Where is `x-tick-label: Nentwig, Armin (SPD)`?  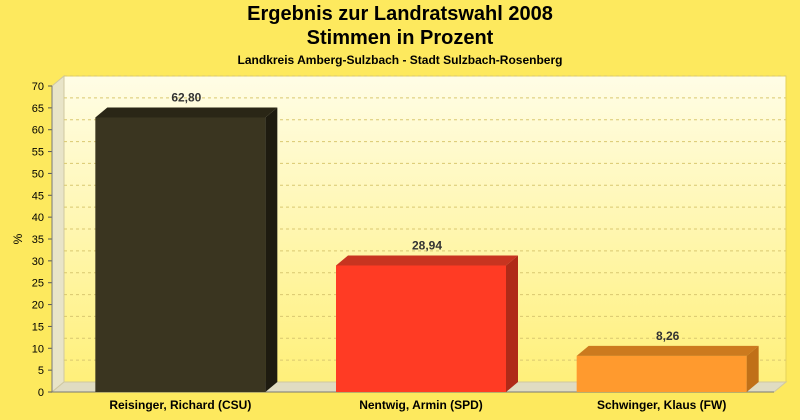 x-tick-label: Nentwig, Armin (SPD) is located at coordinates (421, 405).